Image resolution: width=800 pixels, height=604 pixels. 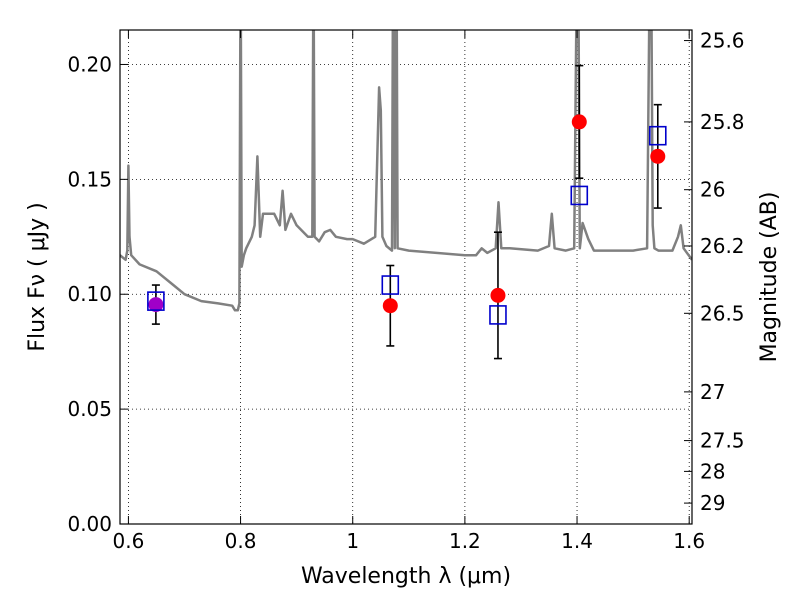 I want to click on x-tick-label: 1, so click(x=352, y=541).